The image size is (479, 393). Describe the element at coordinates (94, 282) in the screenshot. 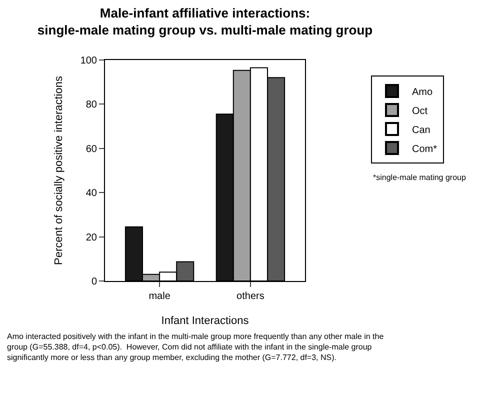

I see `y-tick-label: 0` at that location.